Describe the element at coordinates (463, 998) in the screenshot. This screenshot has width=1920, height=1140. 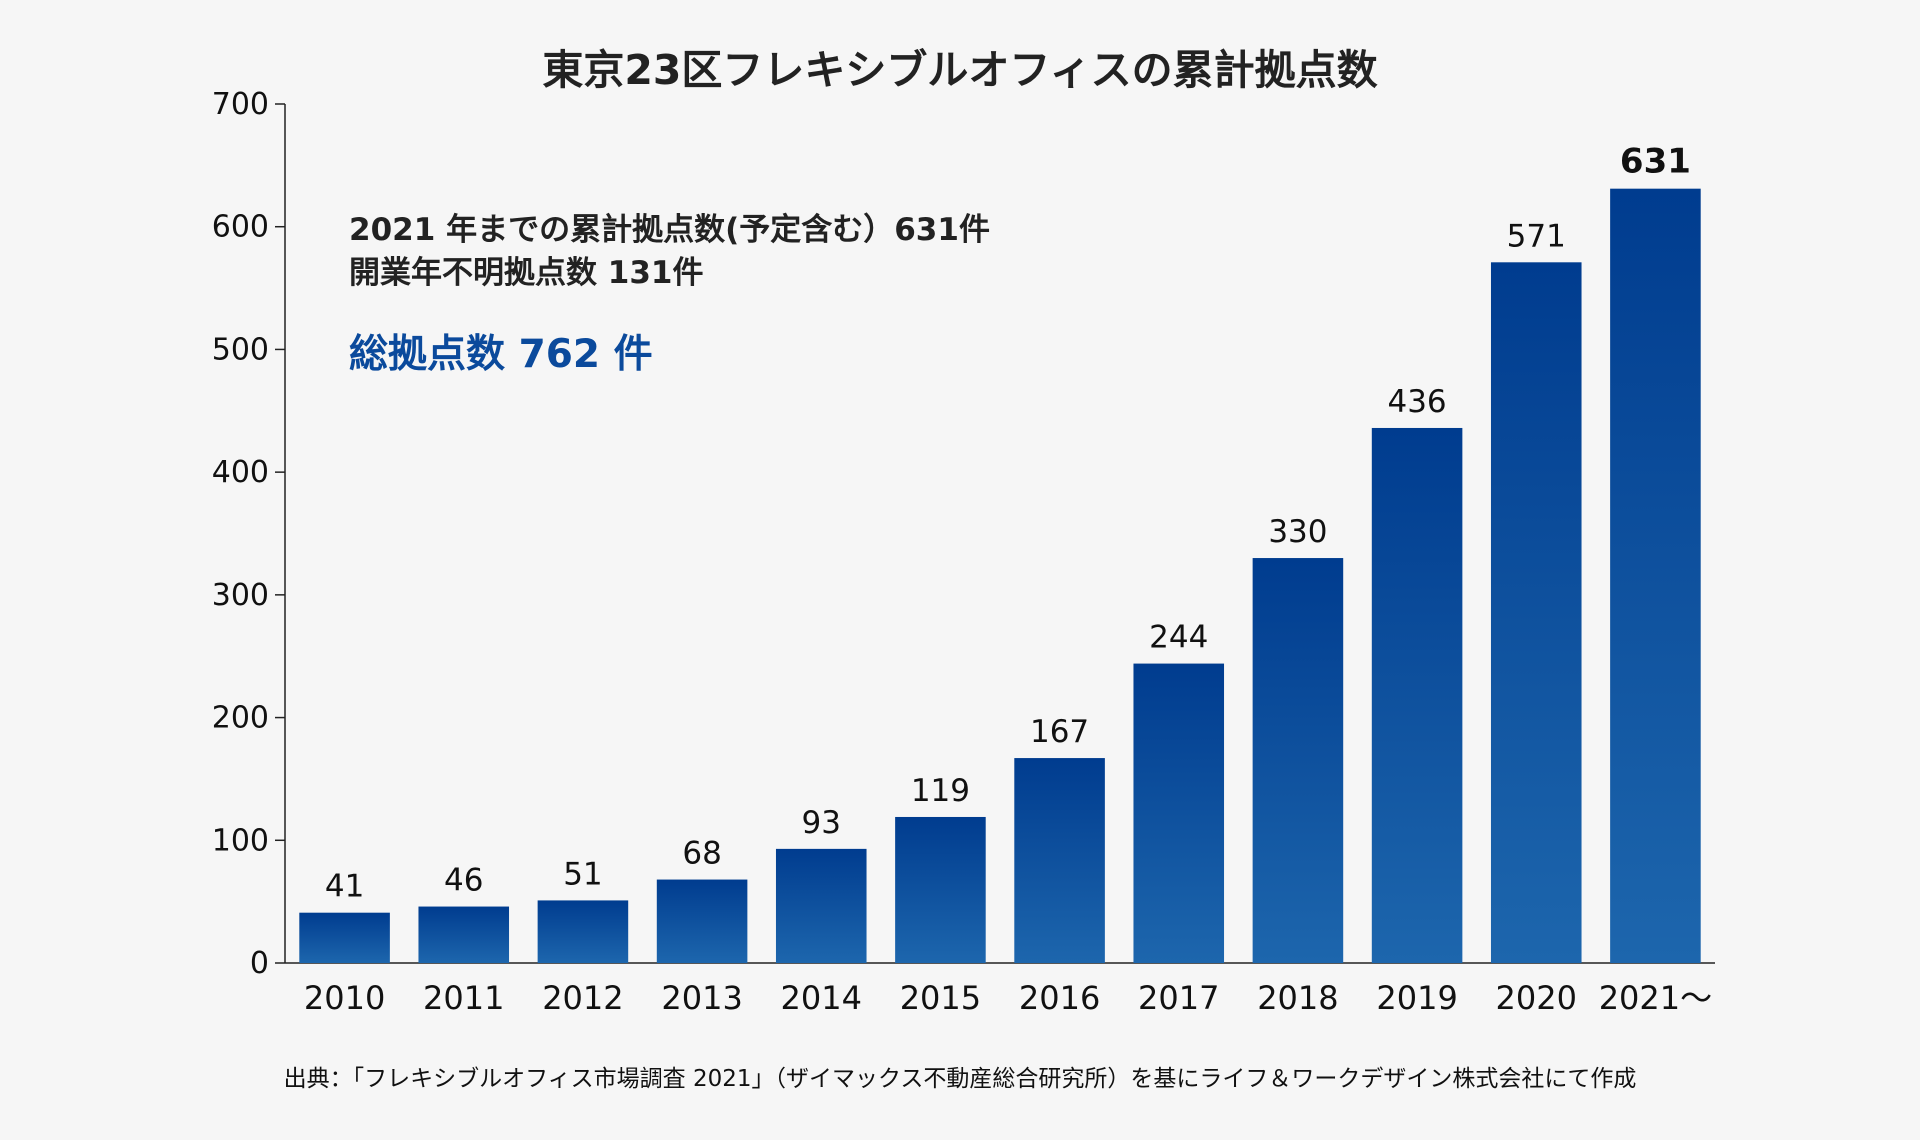
I see `x-tick-label: 2011` at that location.